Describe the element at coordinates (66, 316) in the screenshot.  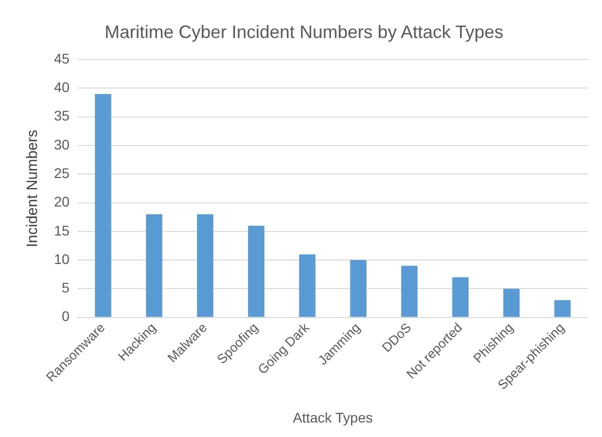
I see `y-tick-label: 0` at that location.